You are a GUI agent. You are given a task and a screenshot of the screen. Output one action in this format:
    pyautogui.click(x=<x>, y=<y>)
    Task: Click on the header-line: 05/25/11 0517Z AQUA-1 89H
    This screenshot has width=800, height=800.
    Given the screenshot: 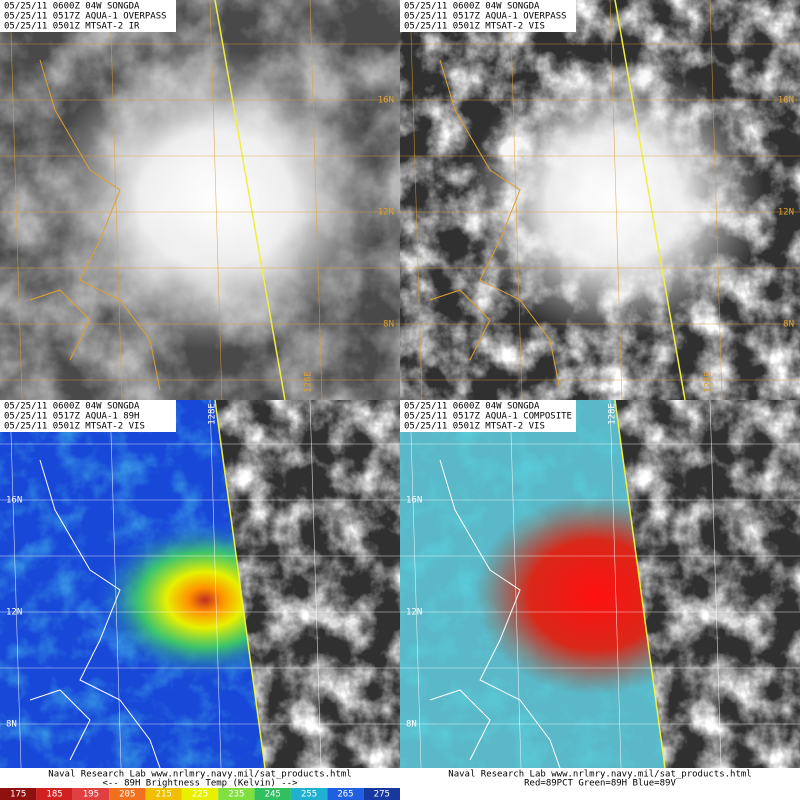 What is the action you would take?
    pyautogui.click(x=71, y=417)
    